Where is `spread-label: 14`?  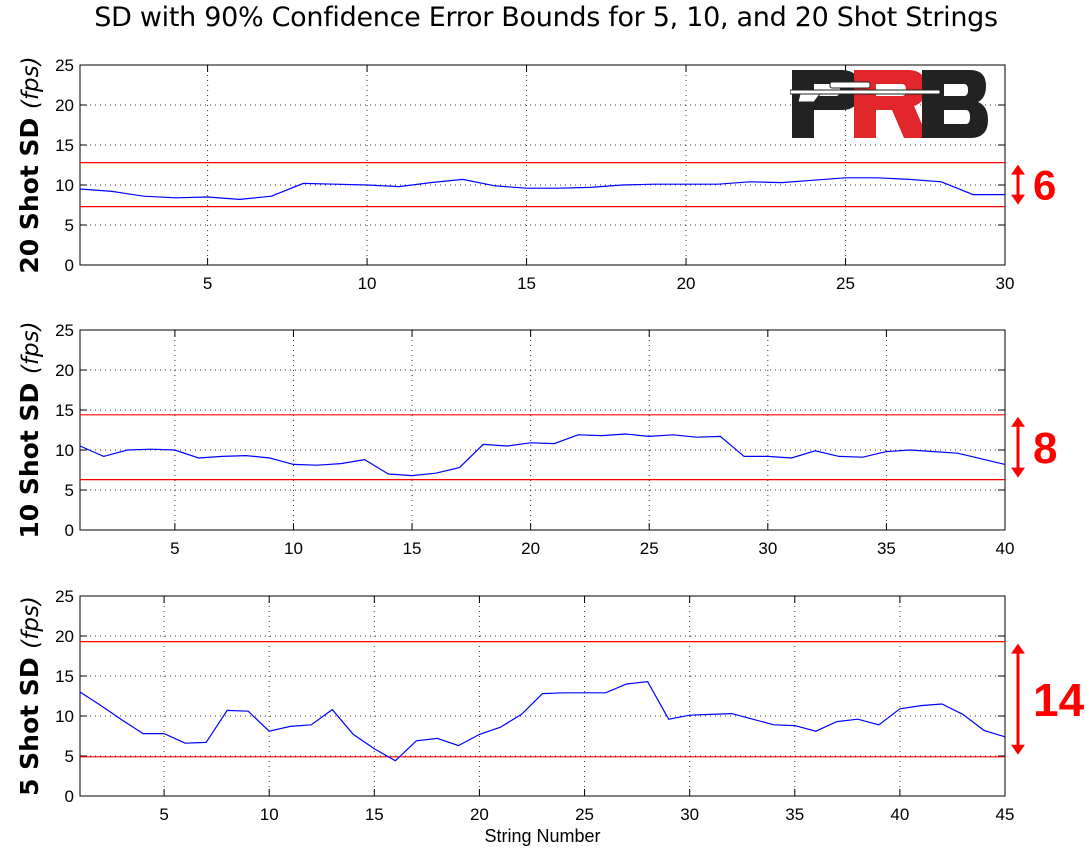 spread-label: 14 is located at coordinates (1059, 700).